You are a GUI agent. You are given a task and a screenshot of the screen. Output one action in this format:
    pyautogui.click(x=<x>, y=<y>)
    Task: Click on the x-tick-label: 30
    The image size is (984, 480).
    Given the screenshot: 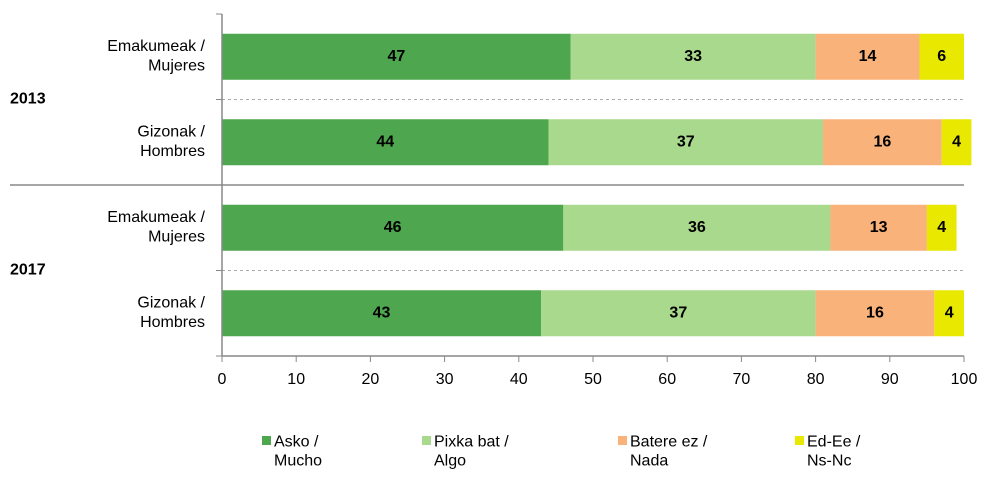 What is the action you would take?
    pyautogui.click(x=445, y=379)
    